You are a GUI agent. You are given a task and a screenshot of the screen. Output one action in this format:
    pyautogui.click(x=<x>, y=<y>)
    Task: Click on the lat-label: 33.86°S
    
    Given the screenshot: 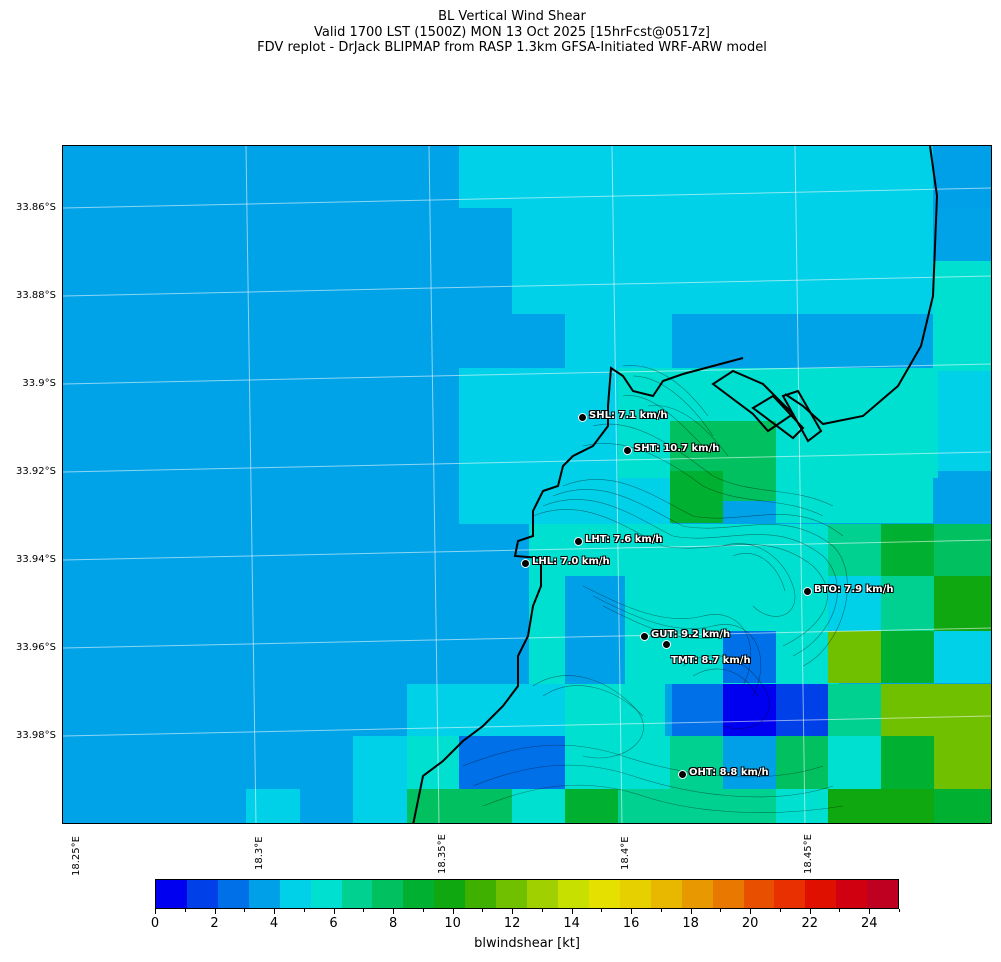 What is the action you would take?
    pyautogui.click(x=36, y=207)
    